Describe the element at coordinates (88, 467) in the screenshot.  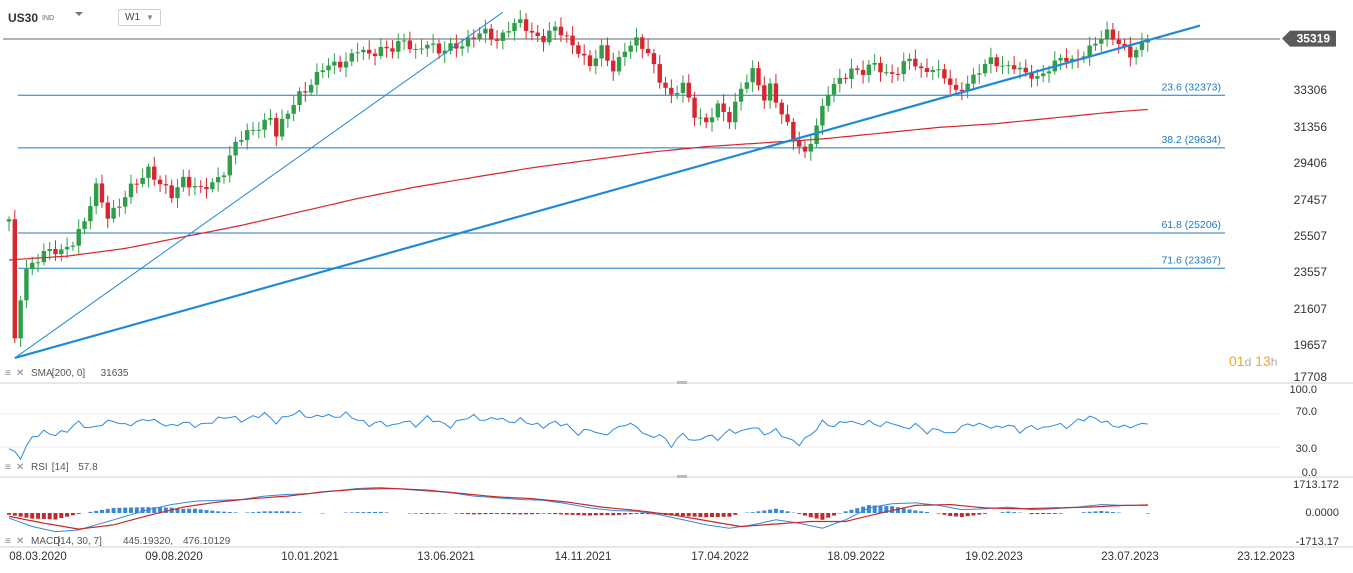
I see `indicator-legend-text: 57.8` at that location.